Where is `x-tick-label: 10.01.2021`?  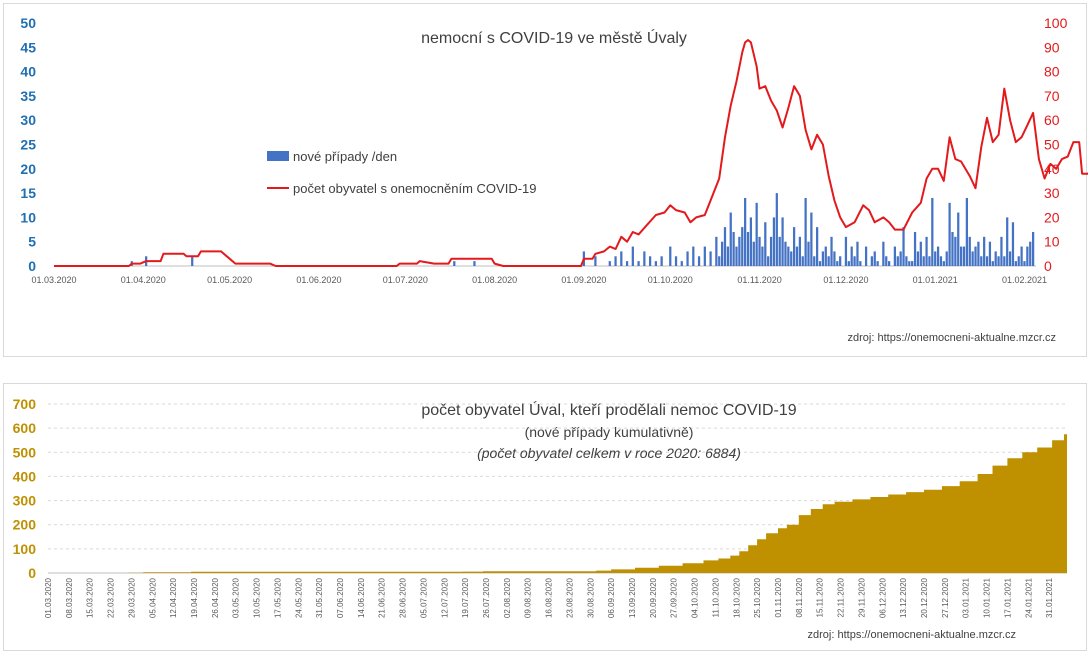 x-tick-label: 10.01.2021 is located at coordinates (987, 597).